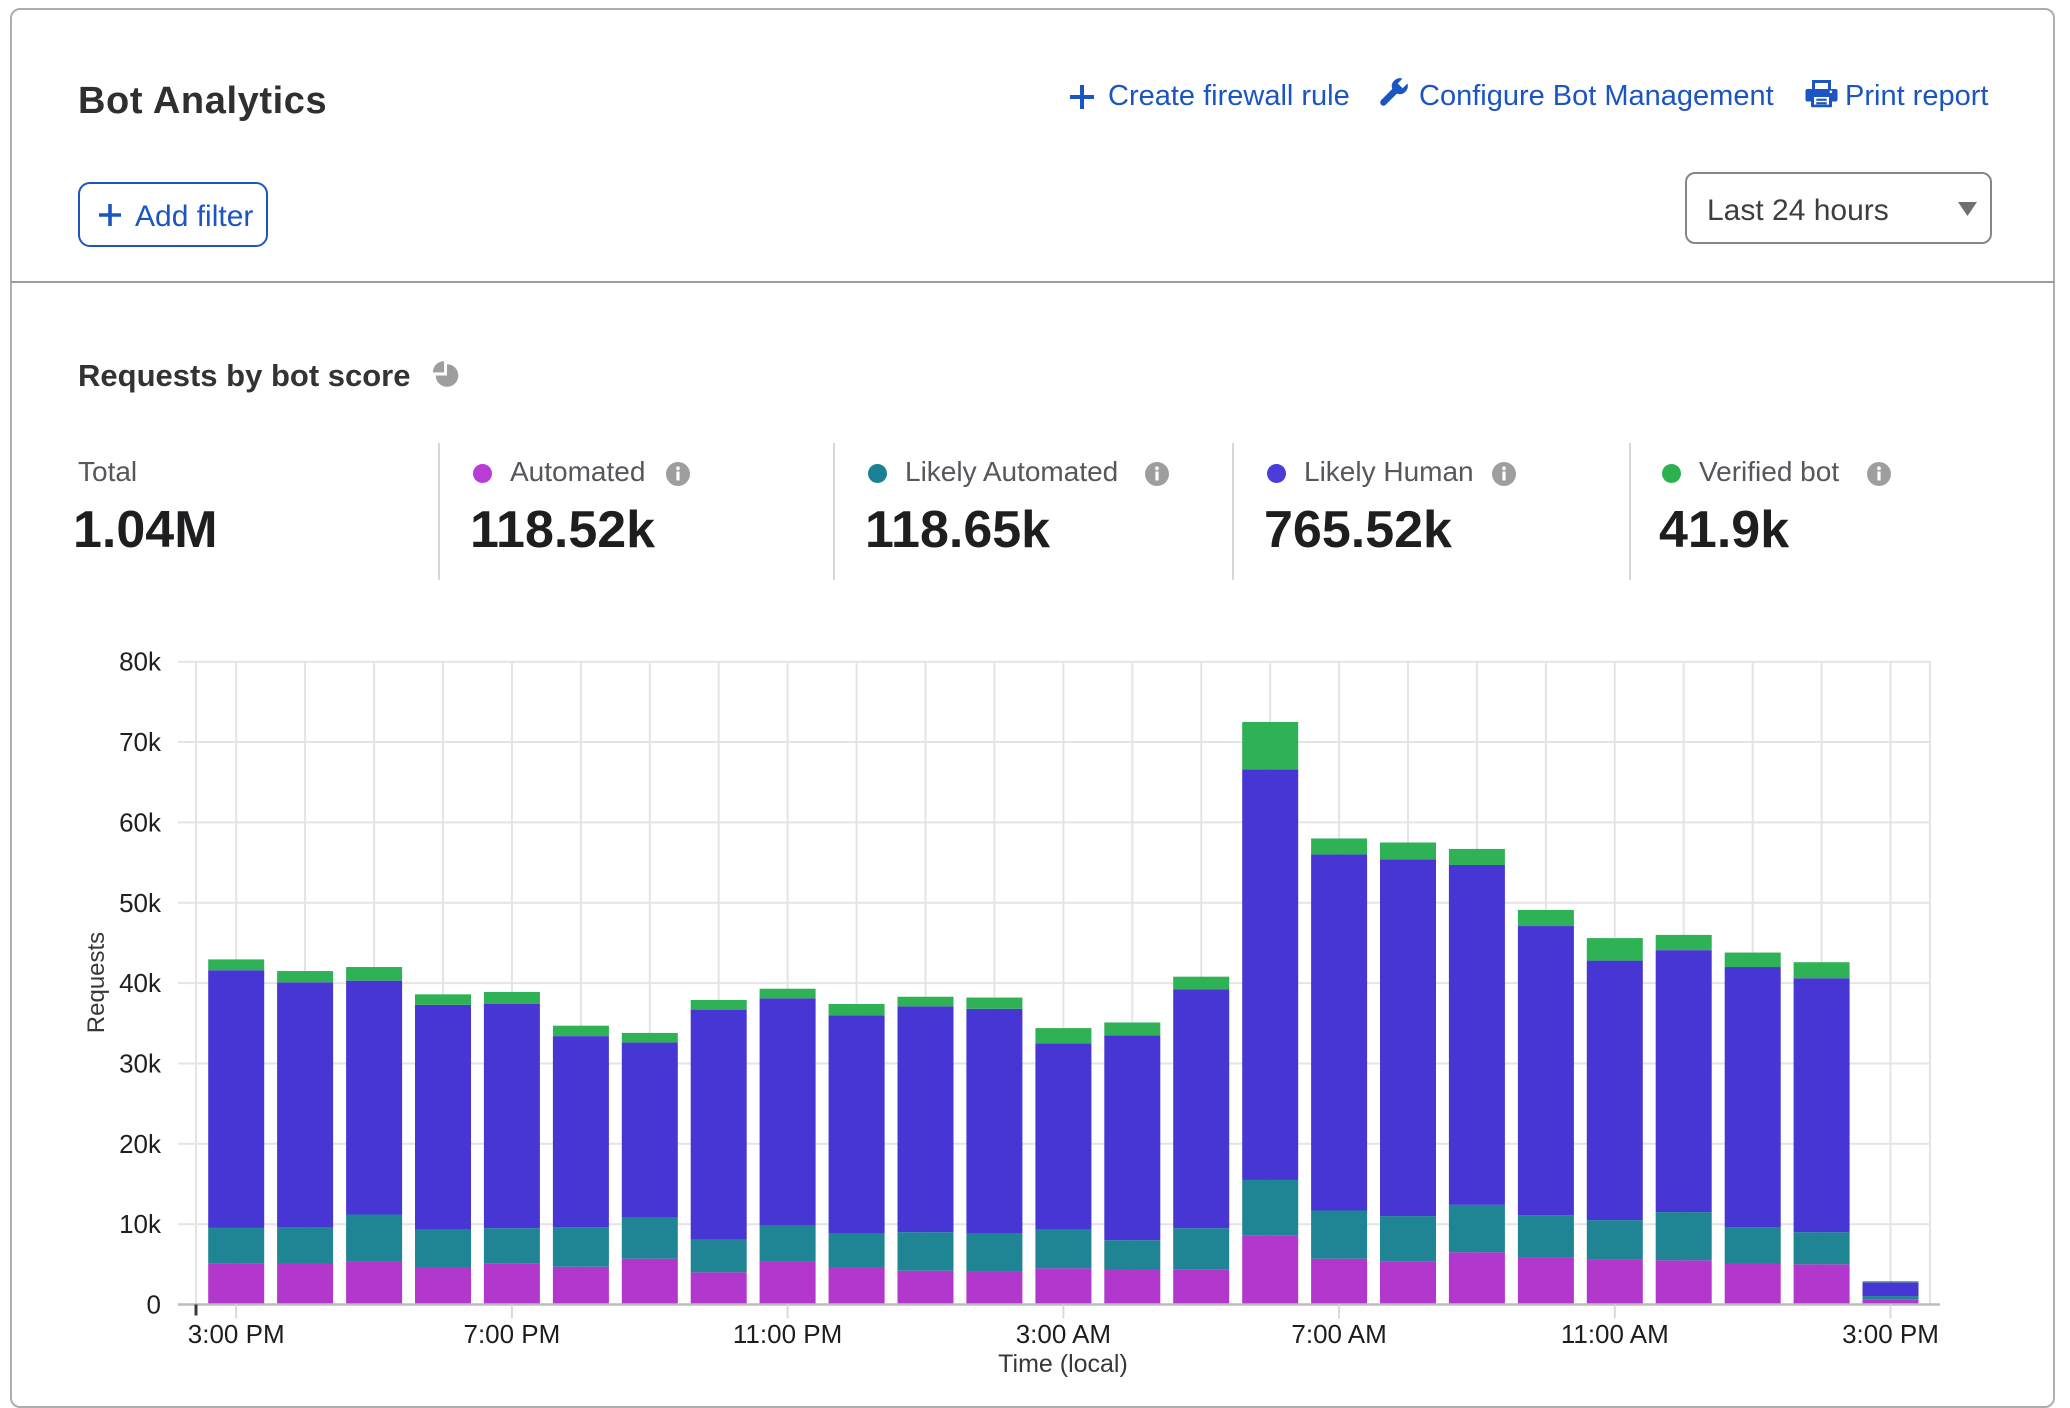 The image size is (2070, 1408). What do you see at coordinates (140, 1224) in the screenshot?
I see `svg-text: 10k` at bounding box center [140, 1224].